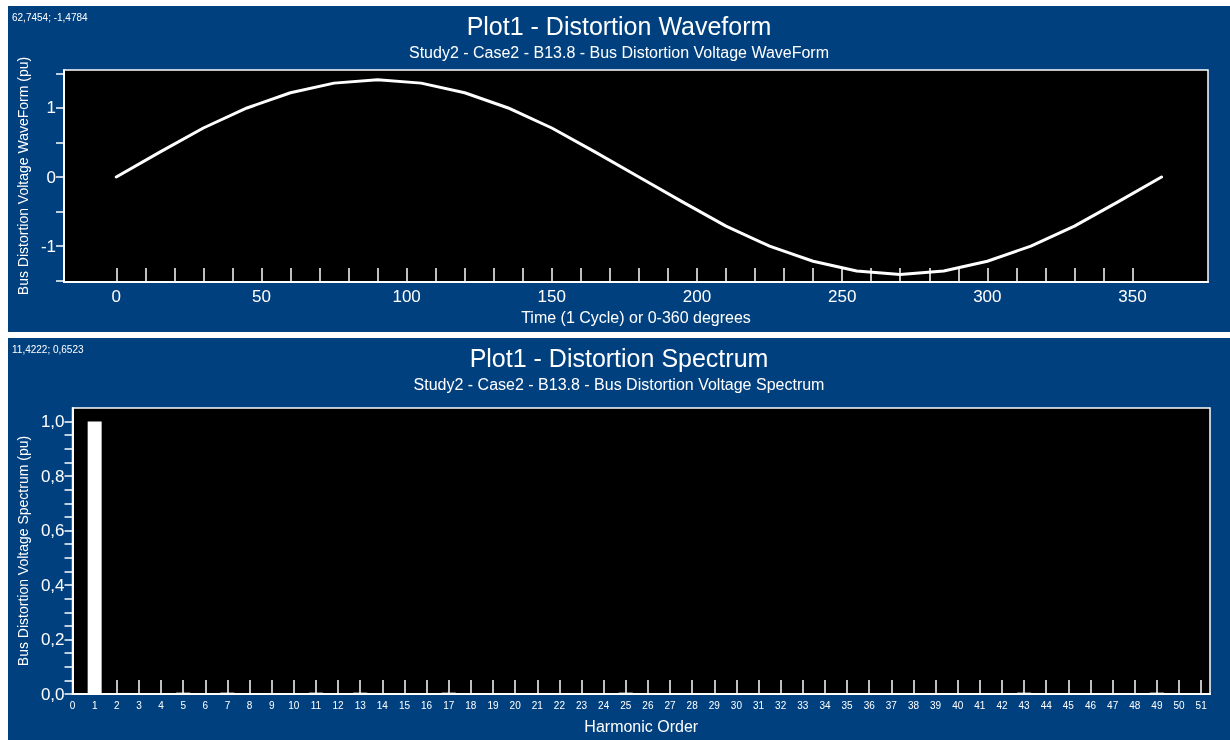 This screenshot has height=740, width=1230. Describe the element at coordinates (758, 705) in the screenshot. I see `x-tick-label: 31` at that location.